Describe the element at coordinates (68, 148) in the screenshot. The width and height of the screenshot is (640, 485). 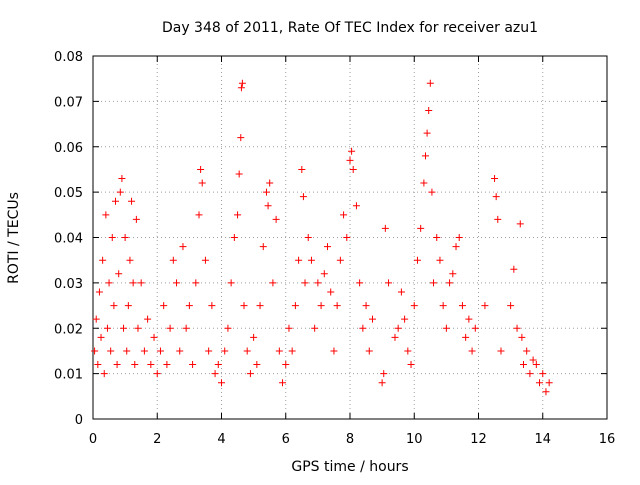
I see `y-tick-label: 0.06` at that location.